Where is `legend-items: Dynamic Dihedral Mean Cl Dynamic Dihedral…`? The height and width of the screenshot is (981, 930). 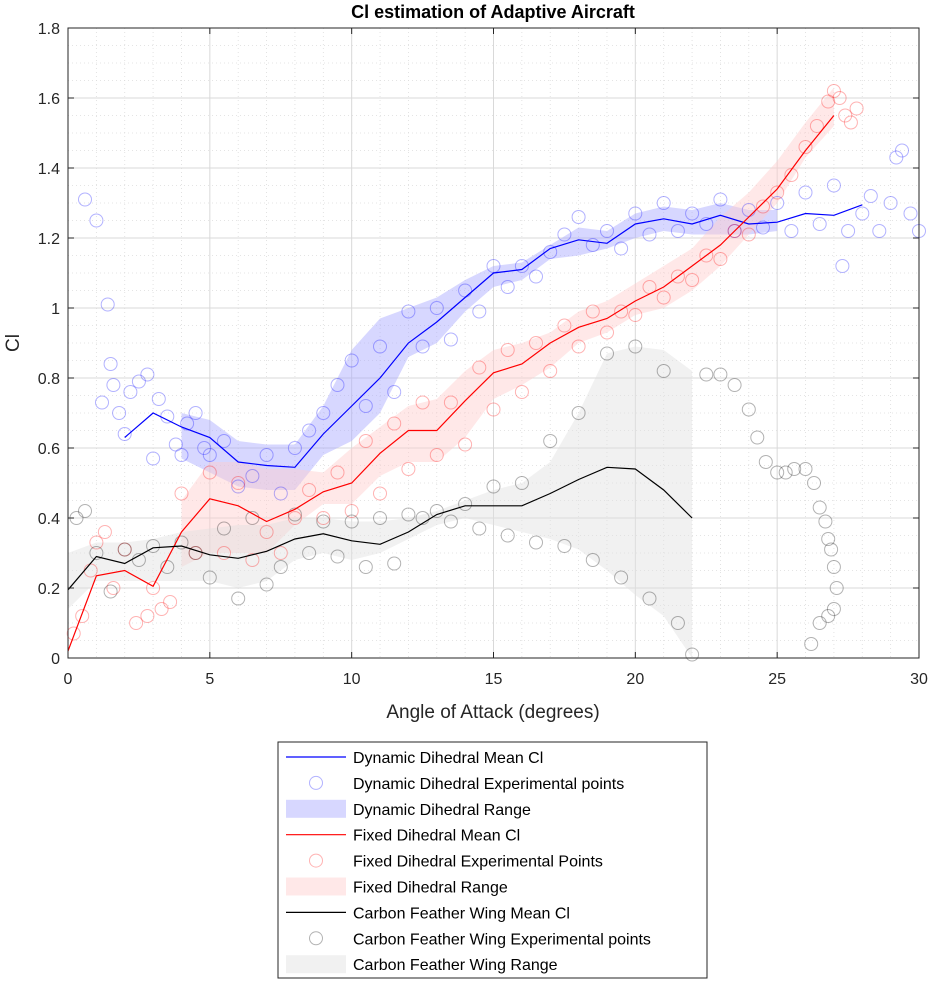
legend-items: Dynamic Dihedral Mean Cl Dynamic Dihedral… is located at coordinates (468, 862).